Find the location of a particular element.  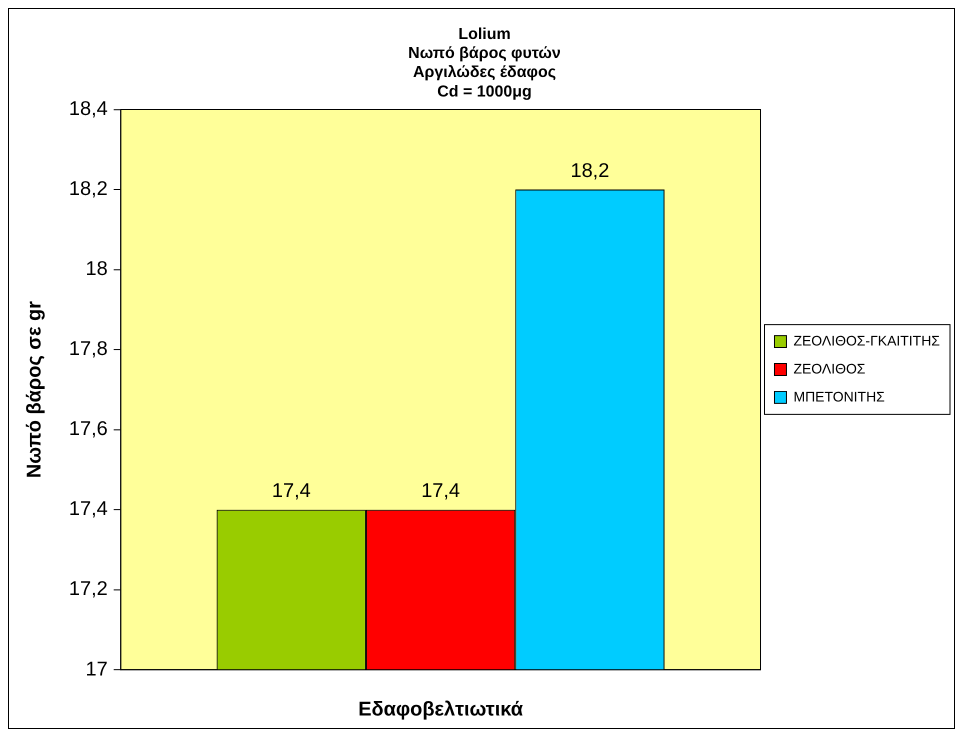

data-label: 18,2 is located at coordinates (590, 171).